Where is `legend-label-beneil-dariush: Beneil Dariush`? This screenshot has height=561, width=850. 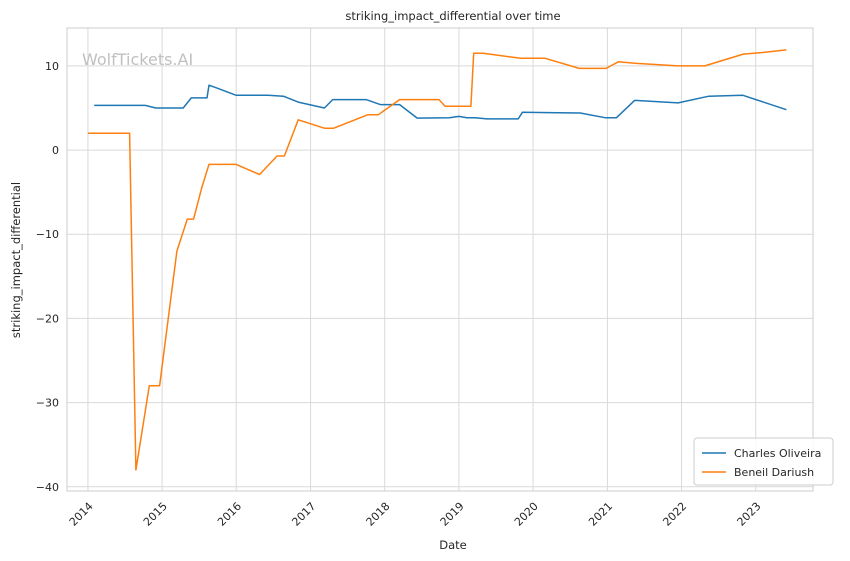 legend-label-beneil-dariush: Beneil Dariush is located at coordinates (774, 472).